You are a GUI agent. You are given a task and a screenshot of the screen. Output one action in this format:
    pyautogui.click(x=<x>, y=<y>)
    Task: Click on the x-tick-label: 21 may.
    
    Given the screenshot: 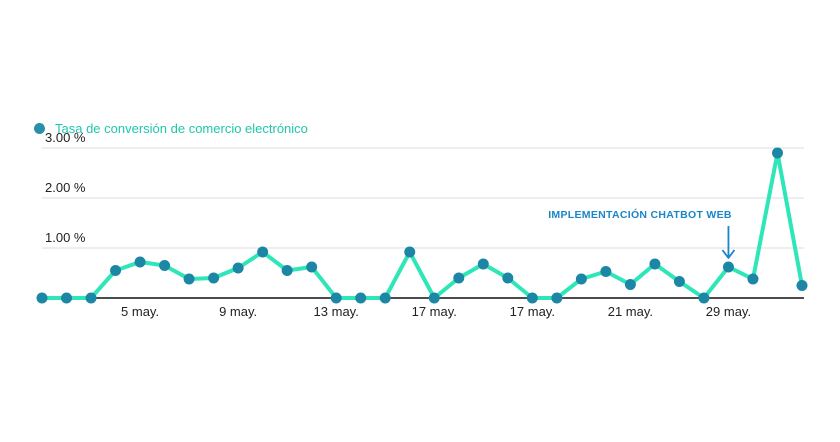 What is the action you would take?
    pyautogui.click(x=630, y=311)
    